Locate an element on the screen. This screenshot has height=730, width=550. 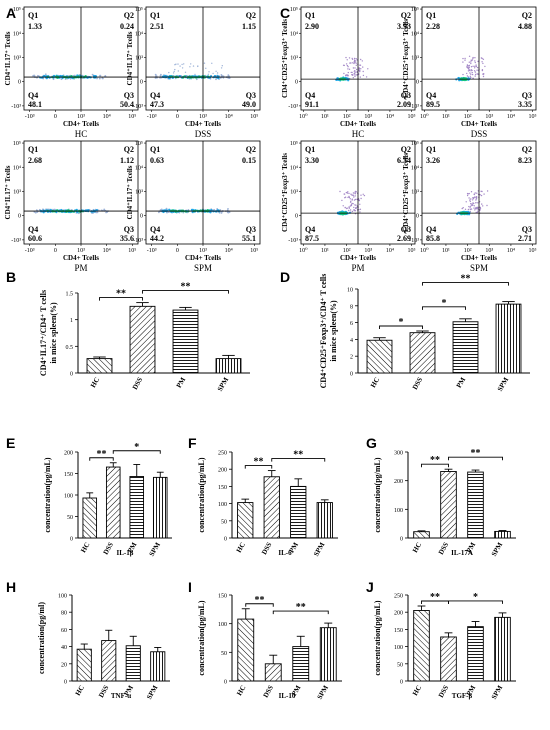
x-tick-label: -10³ is located at coordinates (152, 251).